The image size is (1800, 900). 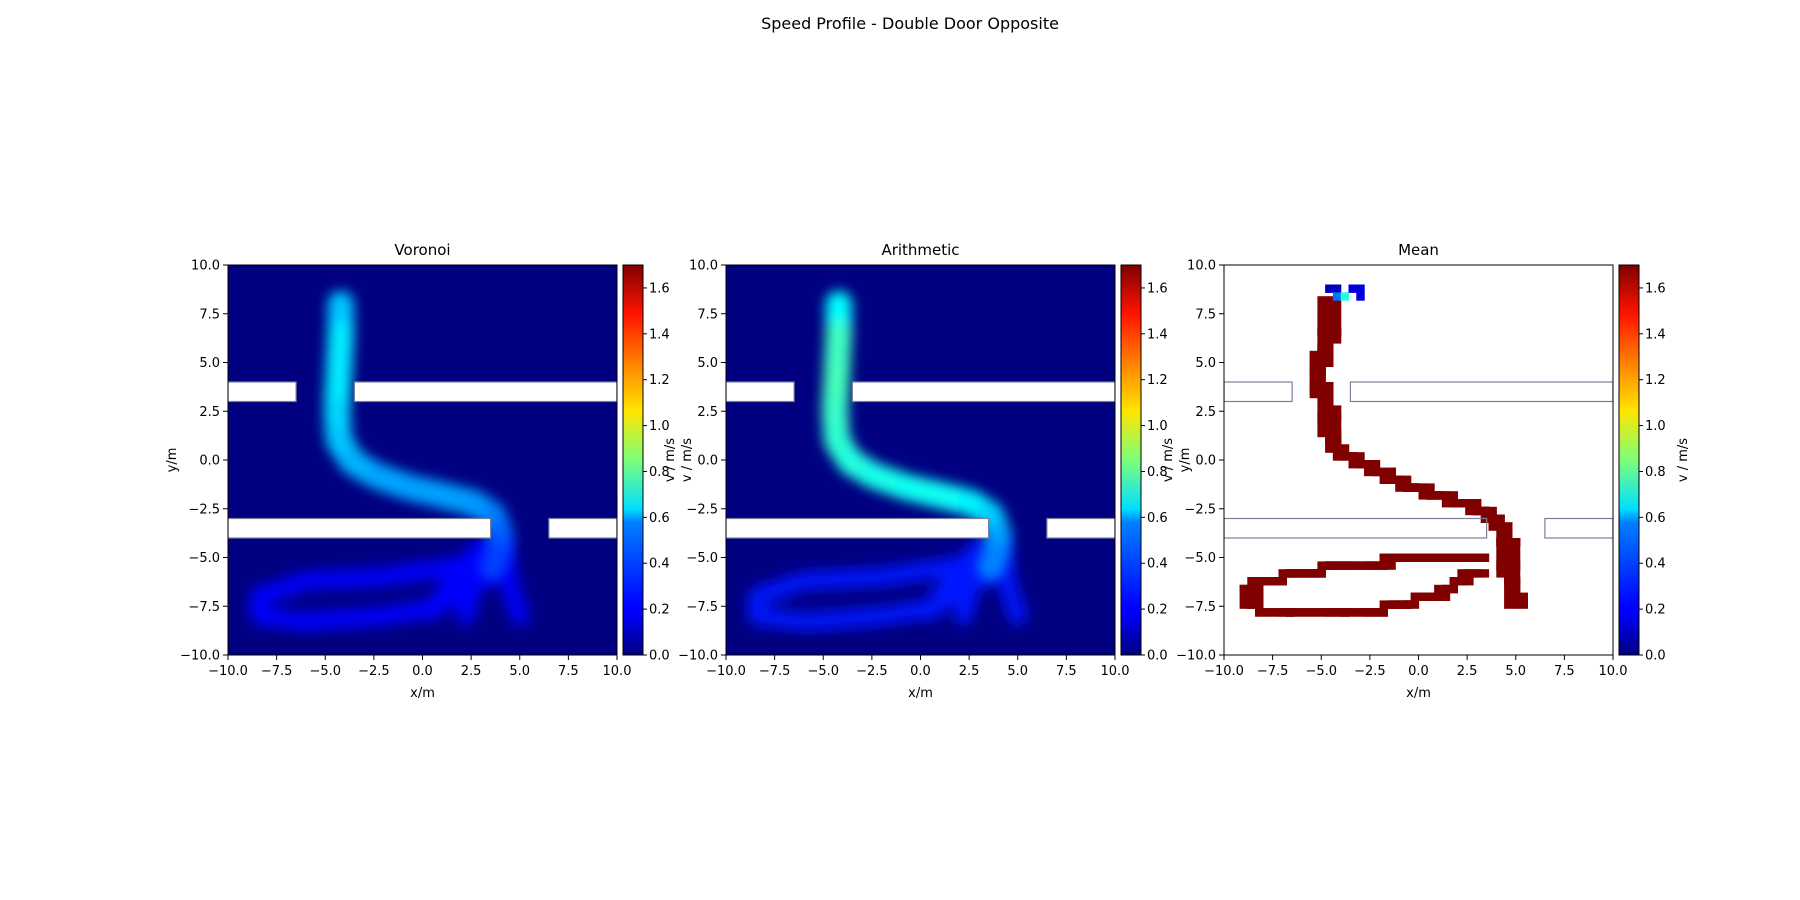 What do you see at coordinates (1629, 460) in the screenshot?
I see `colorbar` at bounding box center [1629, 460].